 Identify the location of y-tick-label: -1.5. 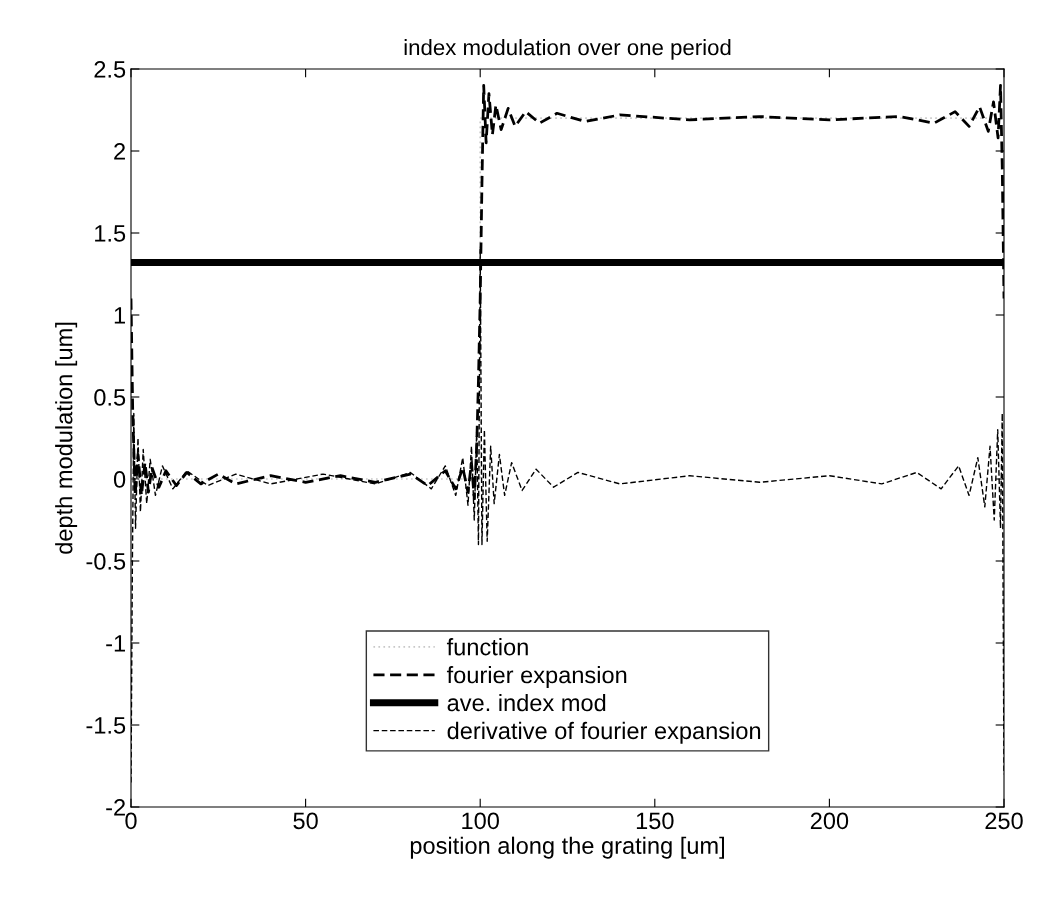
(106, 725).